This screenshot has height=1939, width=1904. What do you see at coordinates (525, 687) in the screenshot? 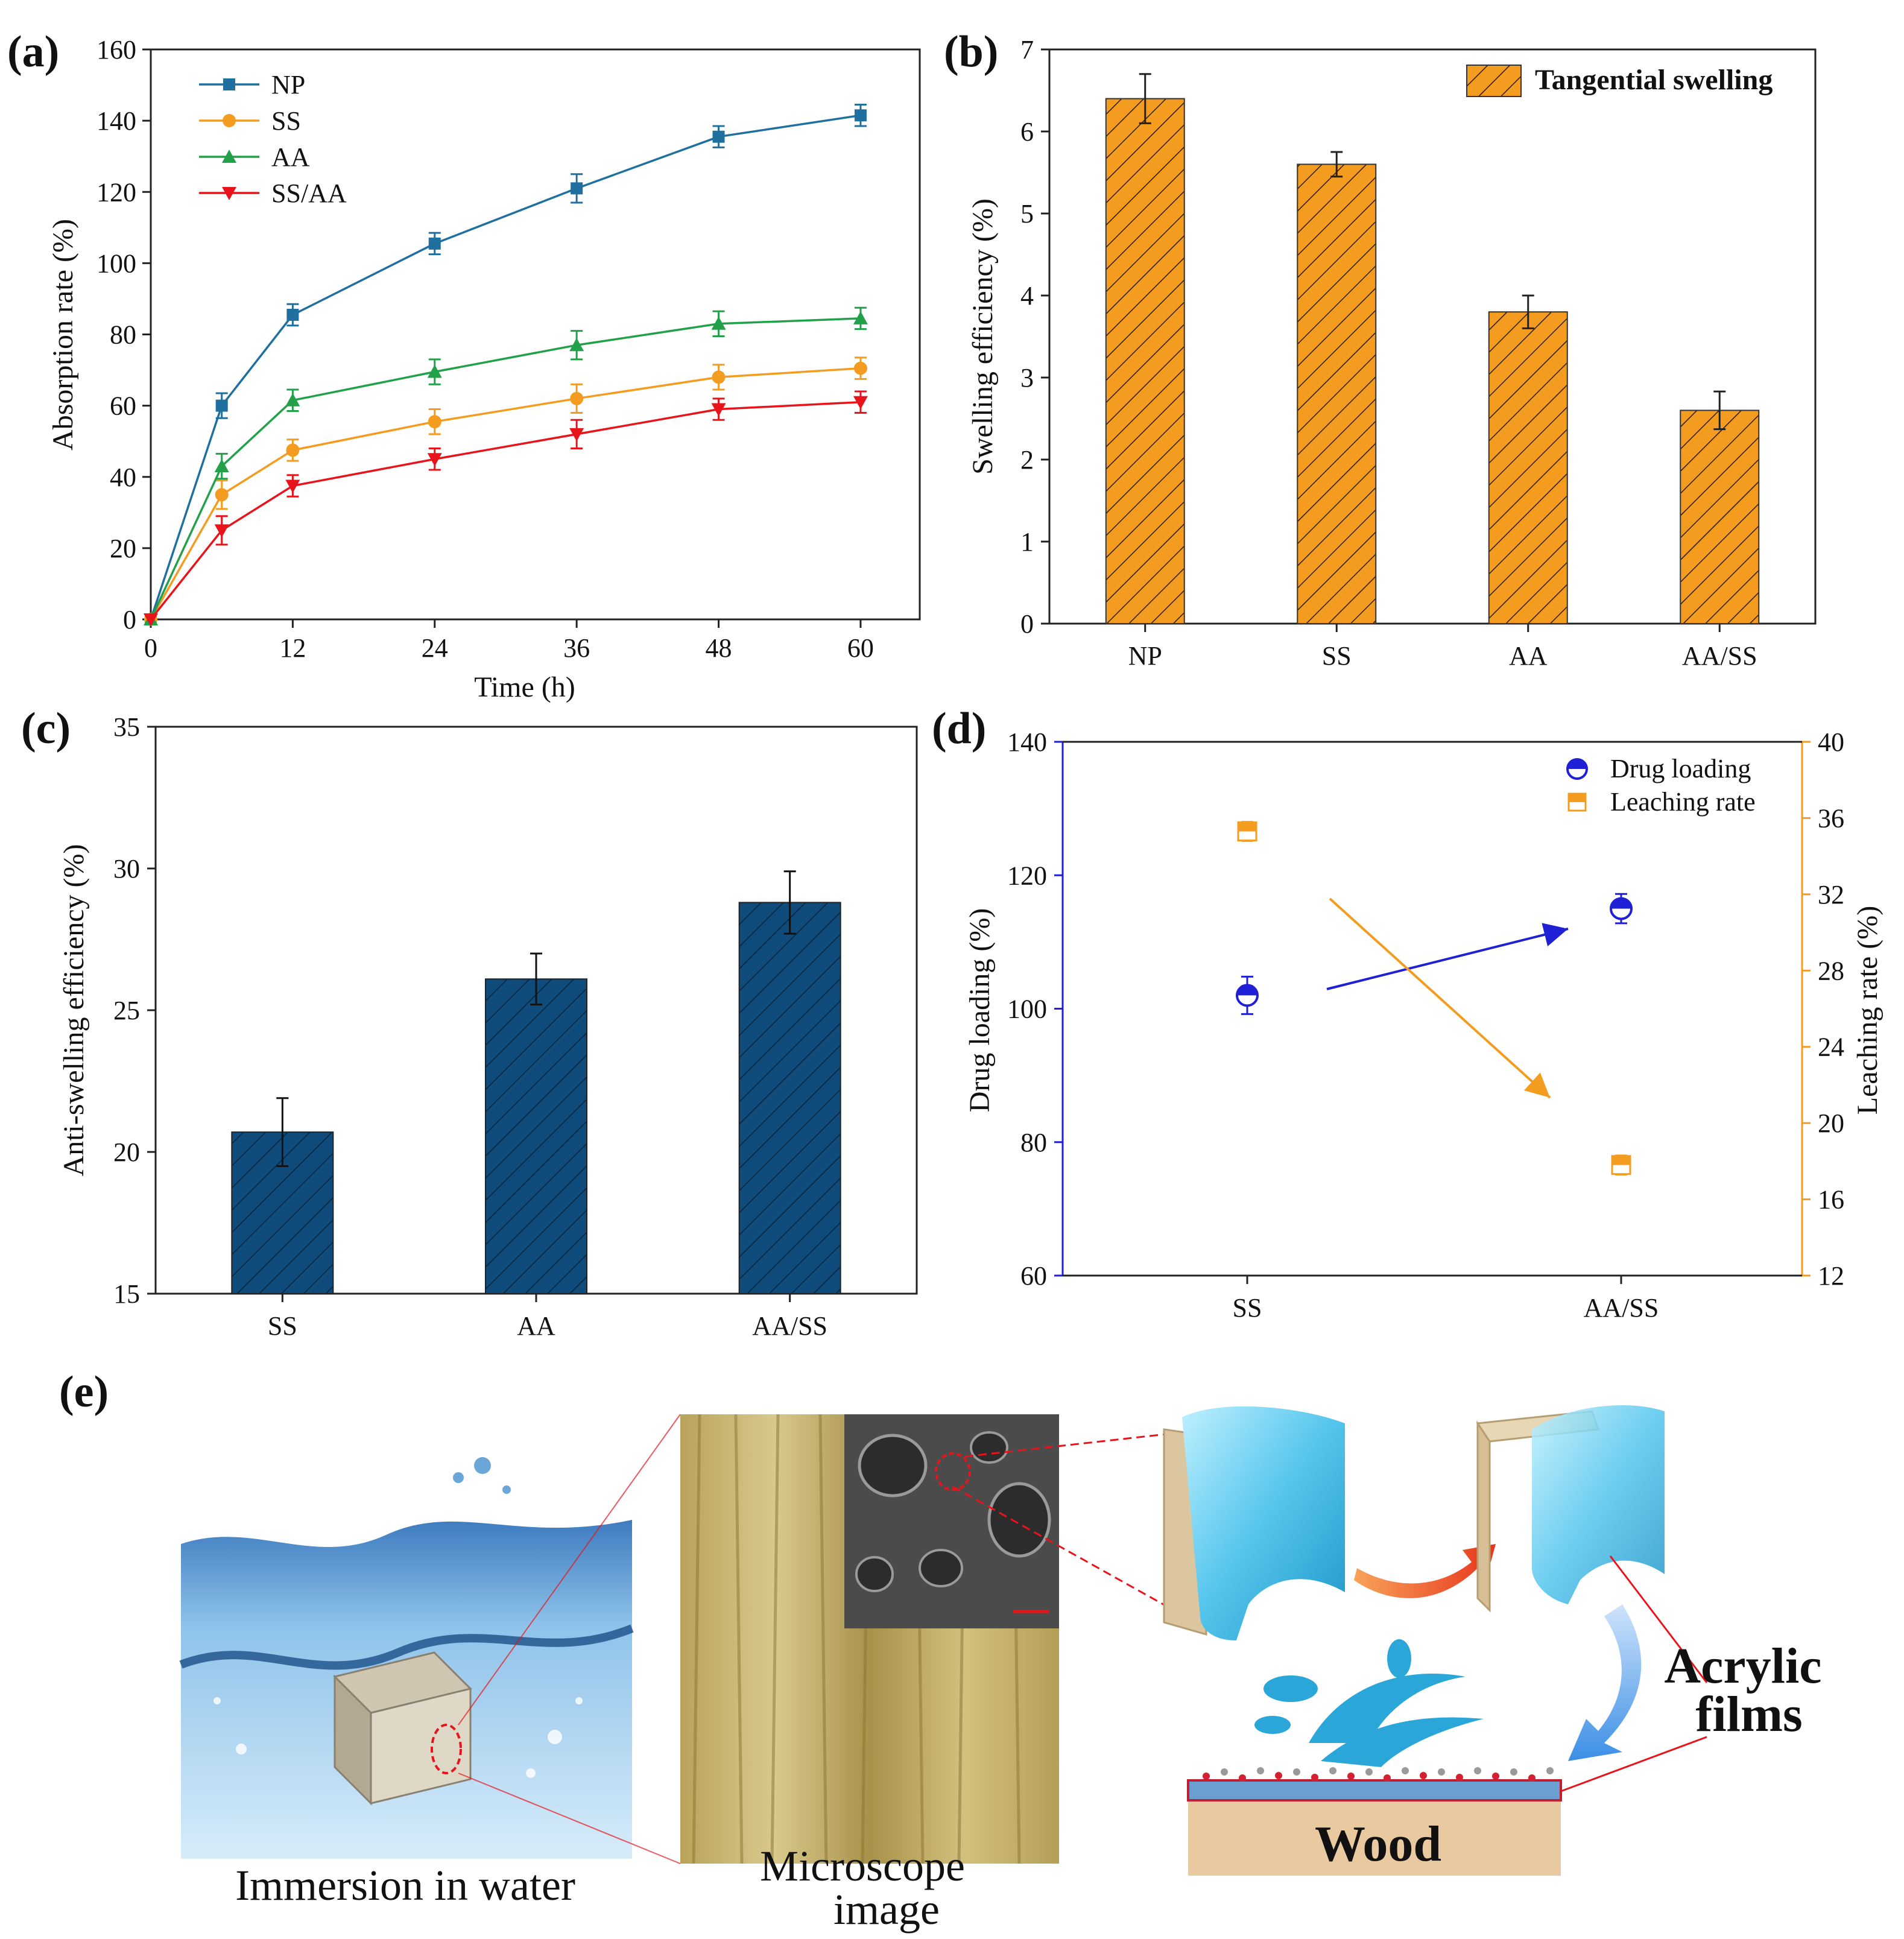
I see `chart-a-xlabel: Time (h)` at bounding box center [525, 687].